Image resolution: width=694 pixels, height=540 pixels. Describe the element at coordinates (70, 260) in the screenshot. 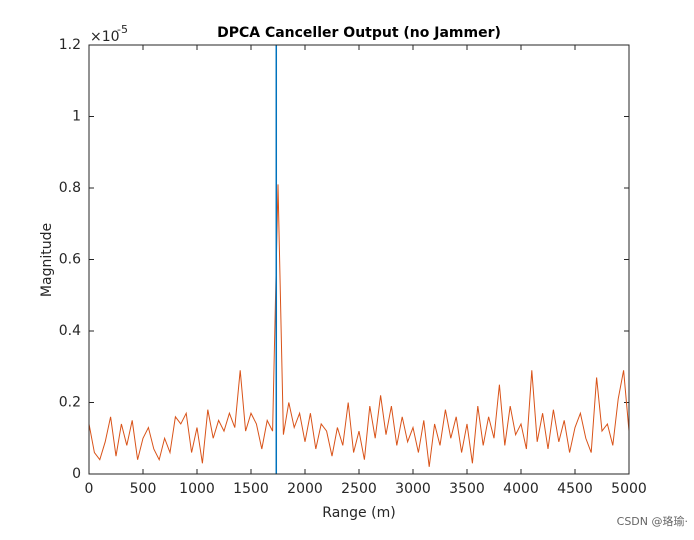

I see `y-tick-label: 0.6` at that location.